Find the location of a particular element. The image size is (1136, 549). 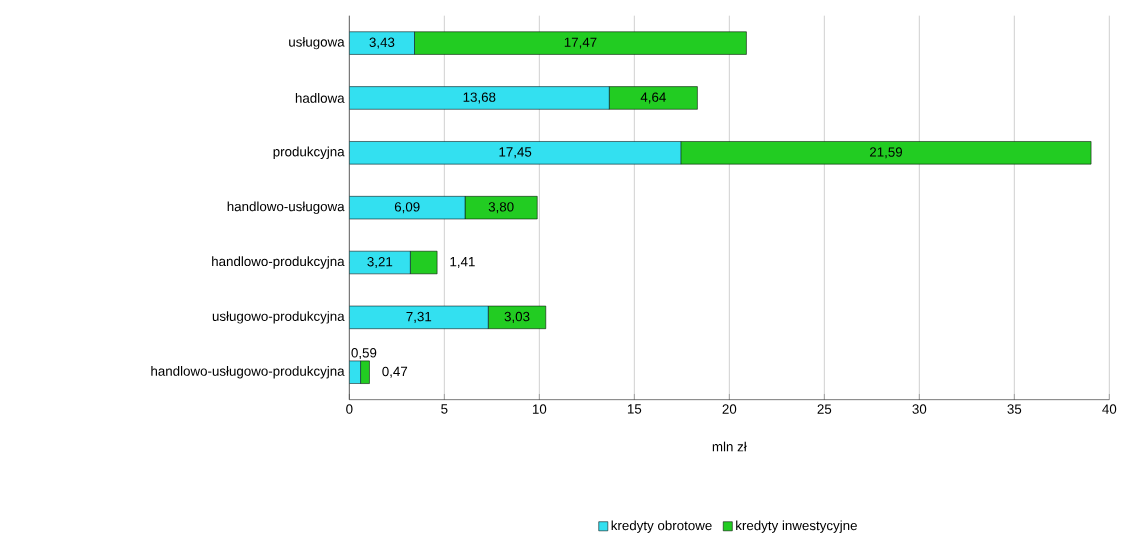

data-label: 3,21 is located at coordinates (380, 263).